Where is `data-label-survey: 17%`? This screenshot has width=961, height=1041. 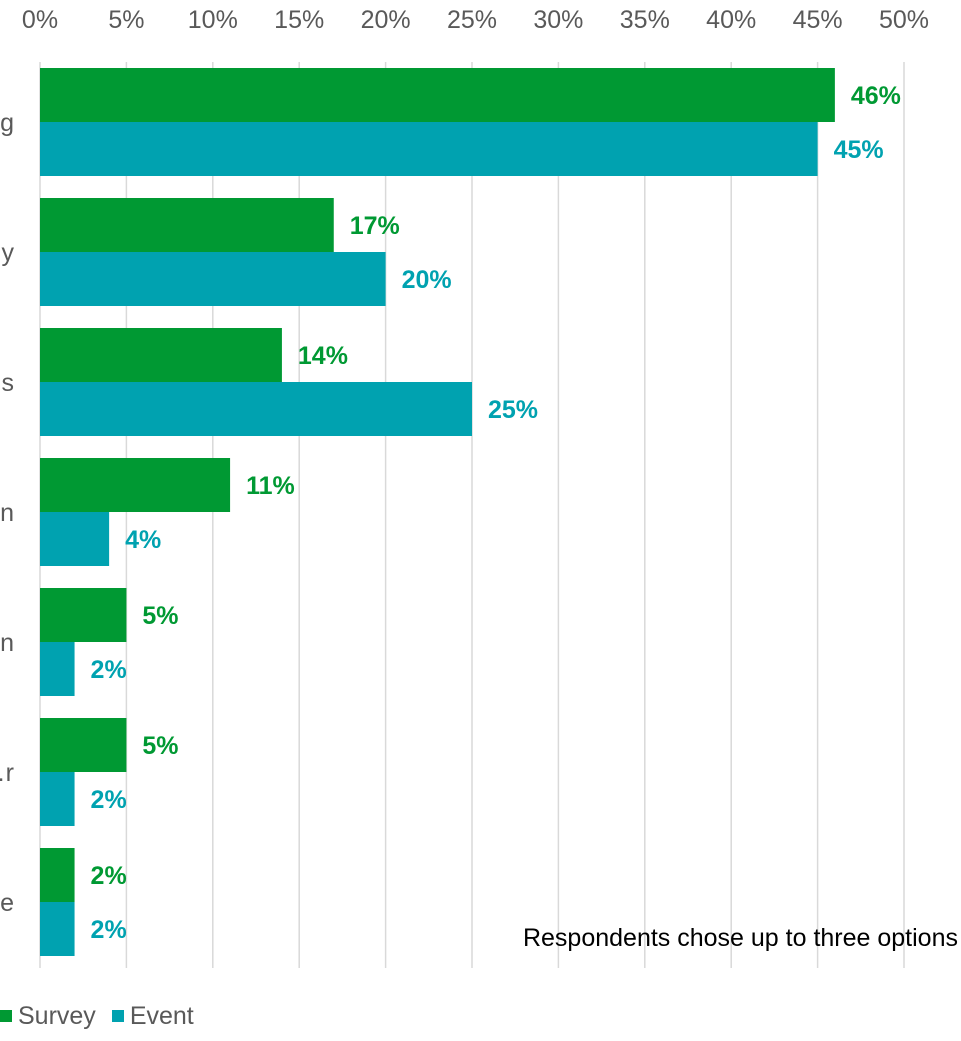
data-label-survey: 17% is located at coordinates (375, 226).